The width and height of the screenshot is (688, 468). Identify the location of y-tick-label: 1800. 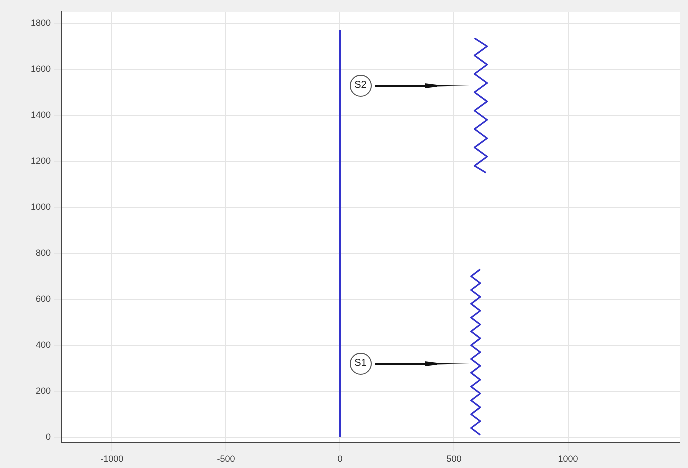
(40, 23).